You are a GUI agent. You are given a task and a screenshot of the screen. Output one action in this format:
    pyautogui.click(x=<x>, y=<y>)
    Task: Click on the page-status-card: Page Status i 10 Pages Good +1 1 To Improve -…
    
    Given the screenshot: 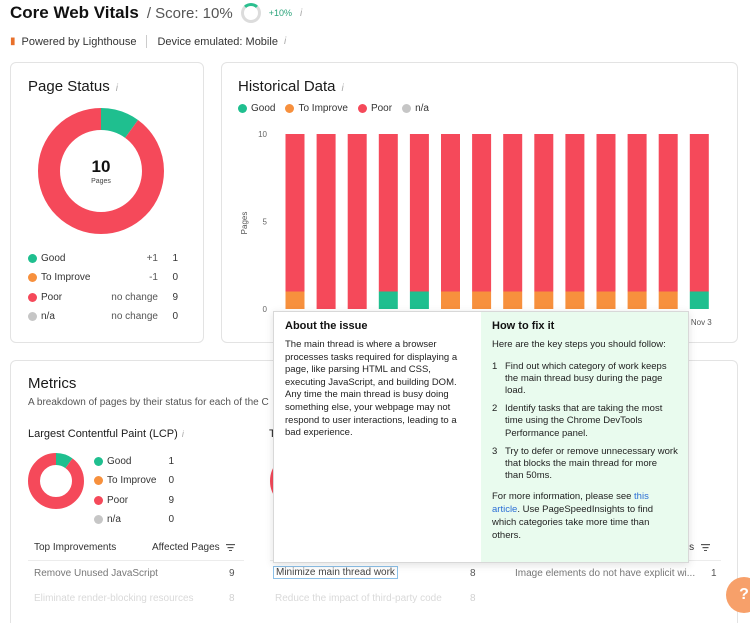 What is the action you would take?
    pyautogui.click(x=107, y=202)
    